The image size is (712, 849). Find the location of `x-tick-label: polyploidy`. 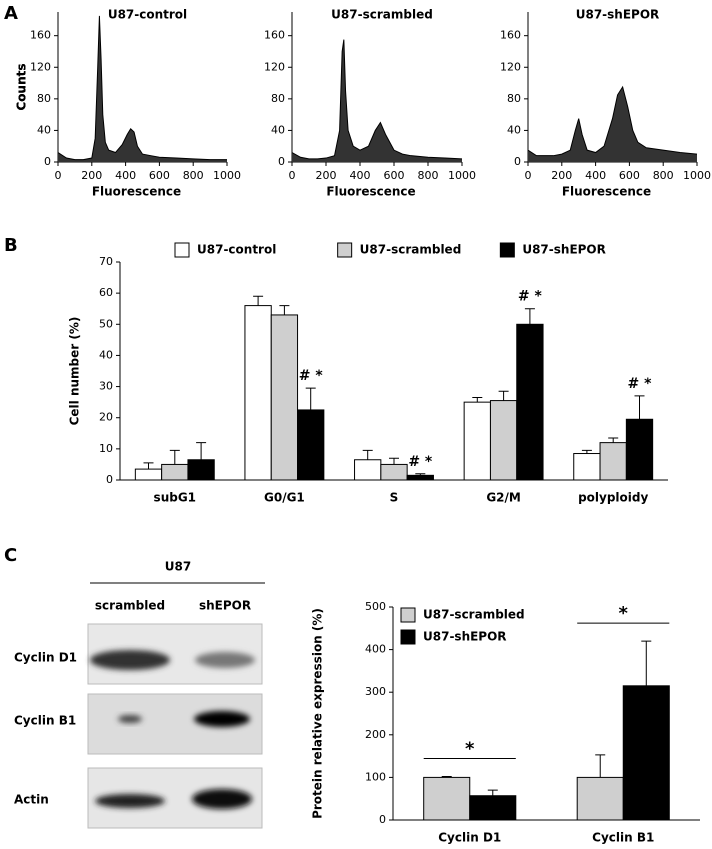

x-tick-label: polyploidy is located at coordinates (613, 498).